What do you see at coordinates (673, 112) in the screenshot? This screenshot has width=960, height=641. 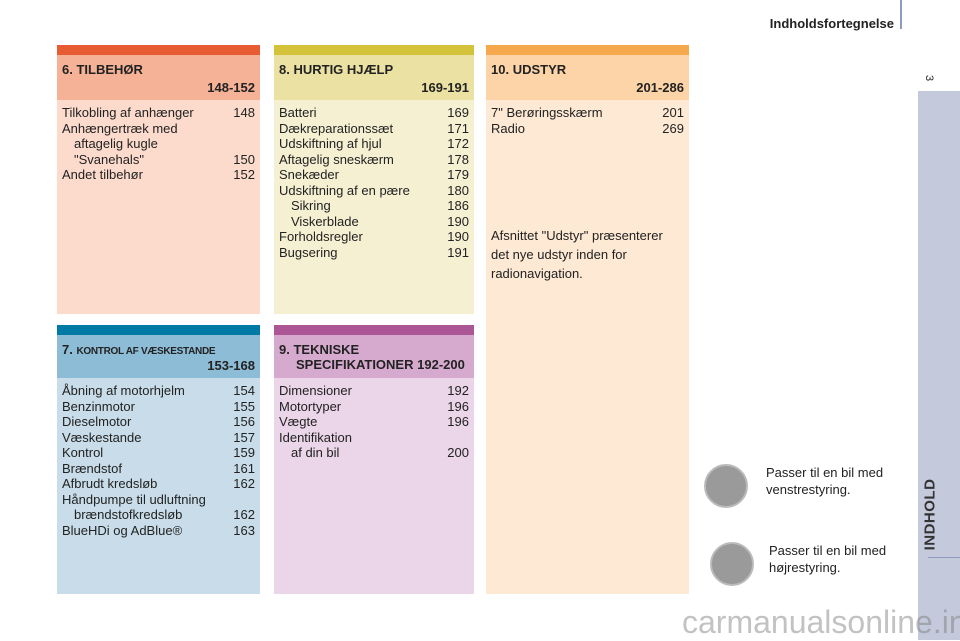 I see `toc-entry-page: 201` at bounding box center [673, 112].